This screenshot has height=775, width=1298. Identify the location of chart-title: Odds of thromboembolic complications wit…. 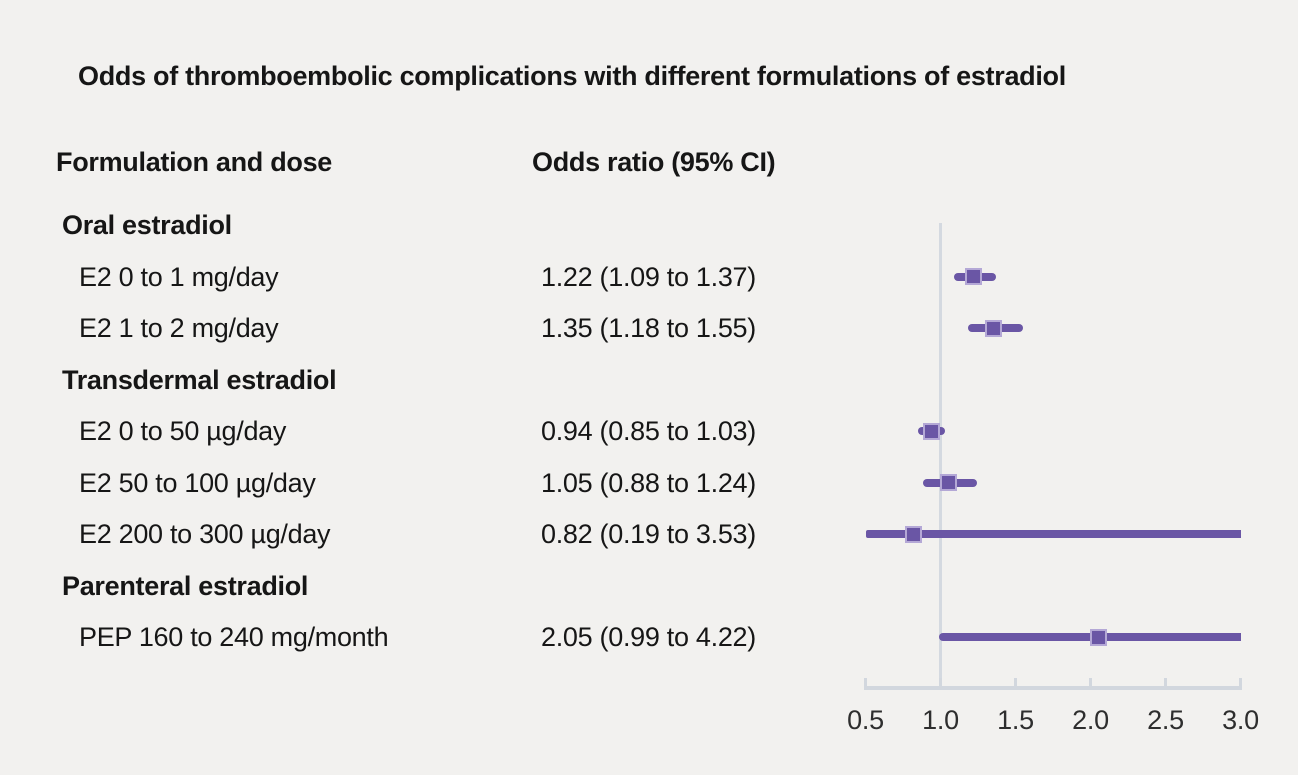
(572, 76).